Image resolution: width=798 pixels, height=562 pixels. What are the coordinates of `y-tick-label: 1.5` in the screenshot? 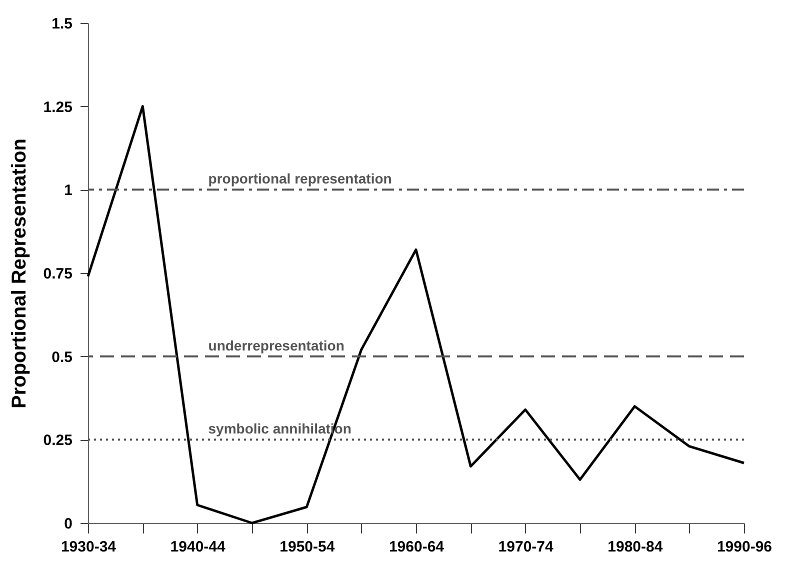 It's located at (62, 24).